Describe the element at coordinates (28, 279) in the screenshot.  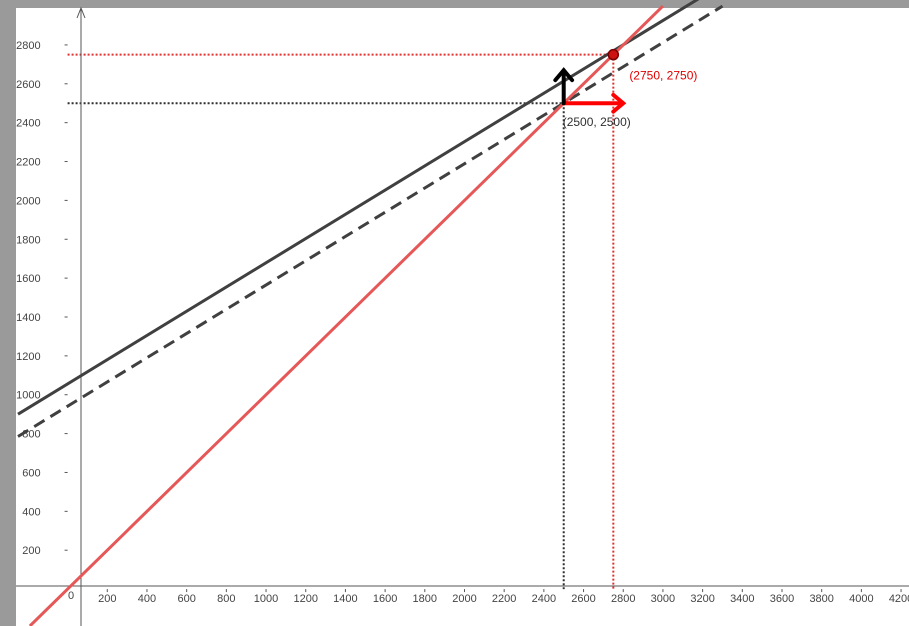
I see `y-tick-label: 1600` at that location.